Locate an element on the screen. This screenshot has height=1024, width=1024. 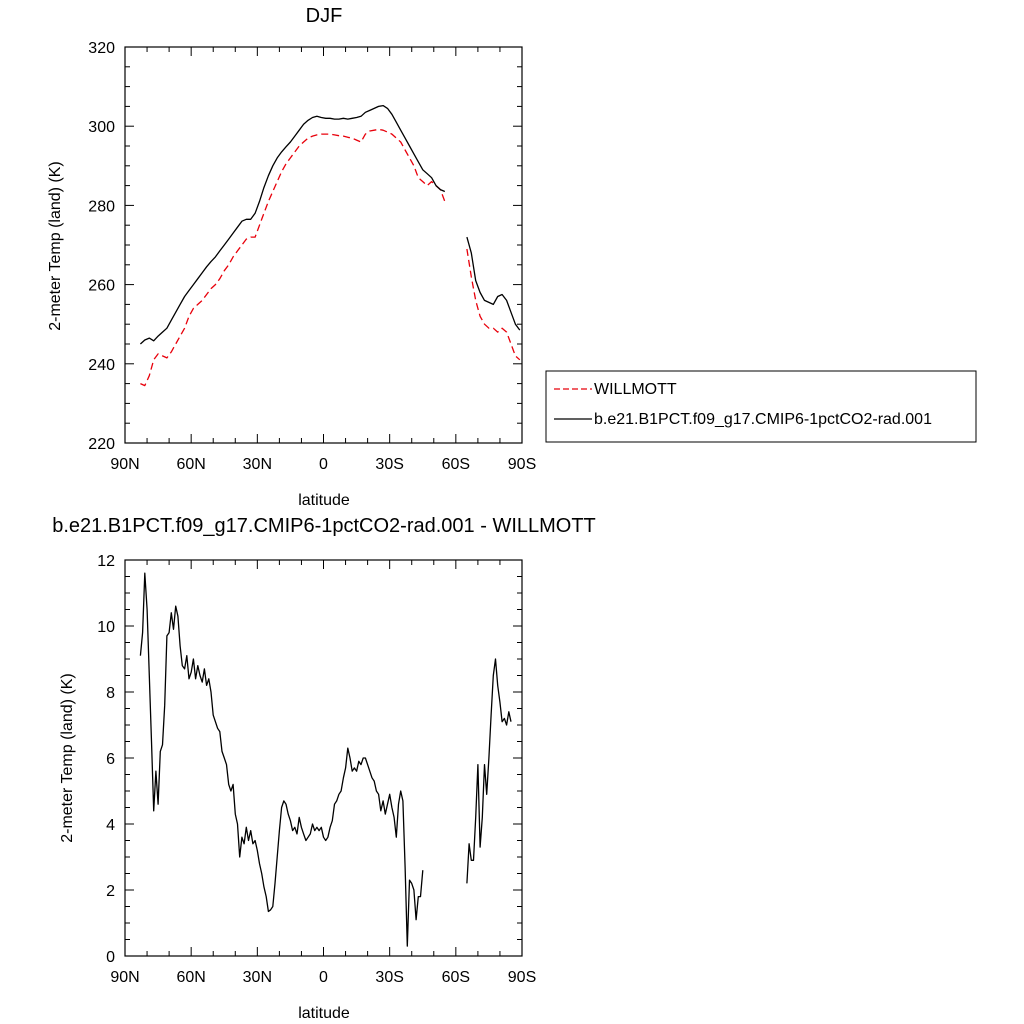
legend-box is located at coordinates (761, 406).